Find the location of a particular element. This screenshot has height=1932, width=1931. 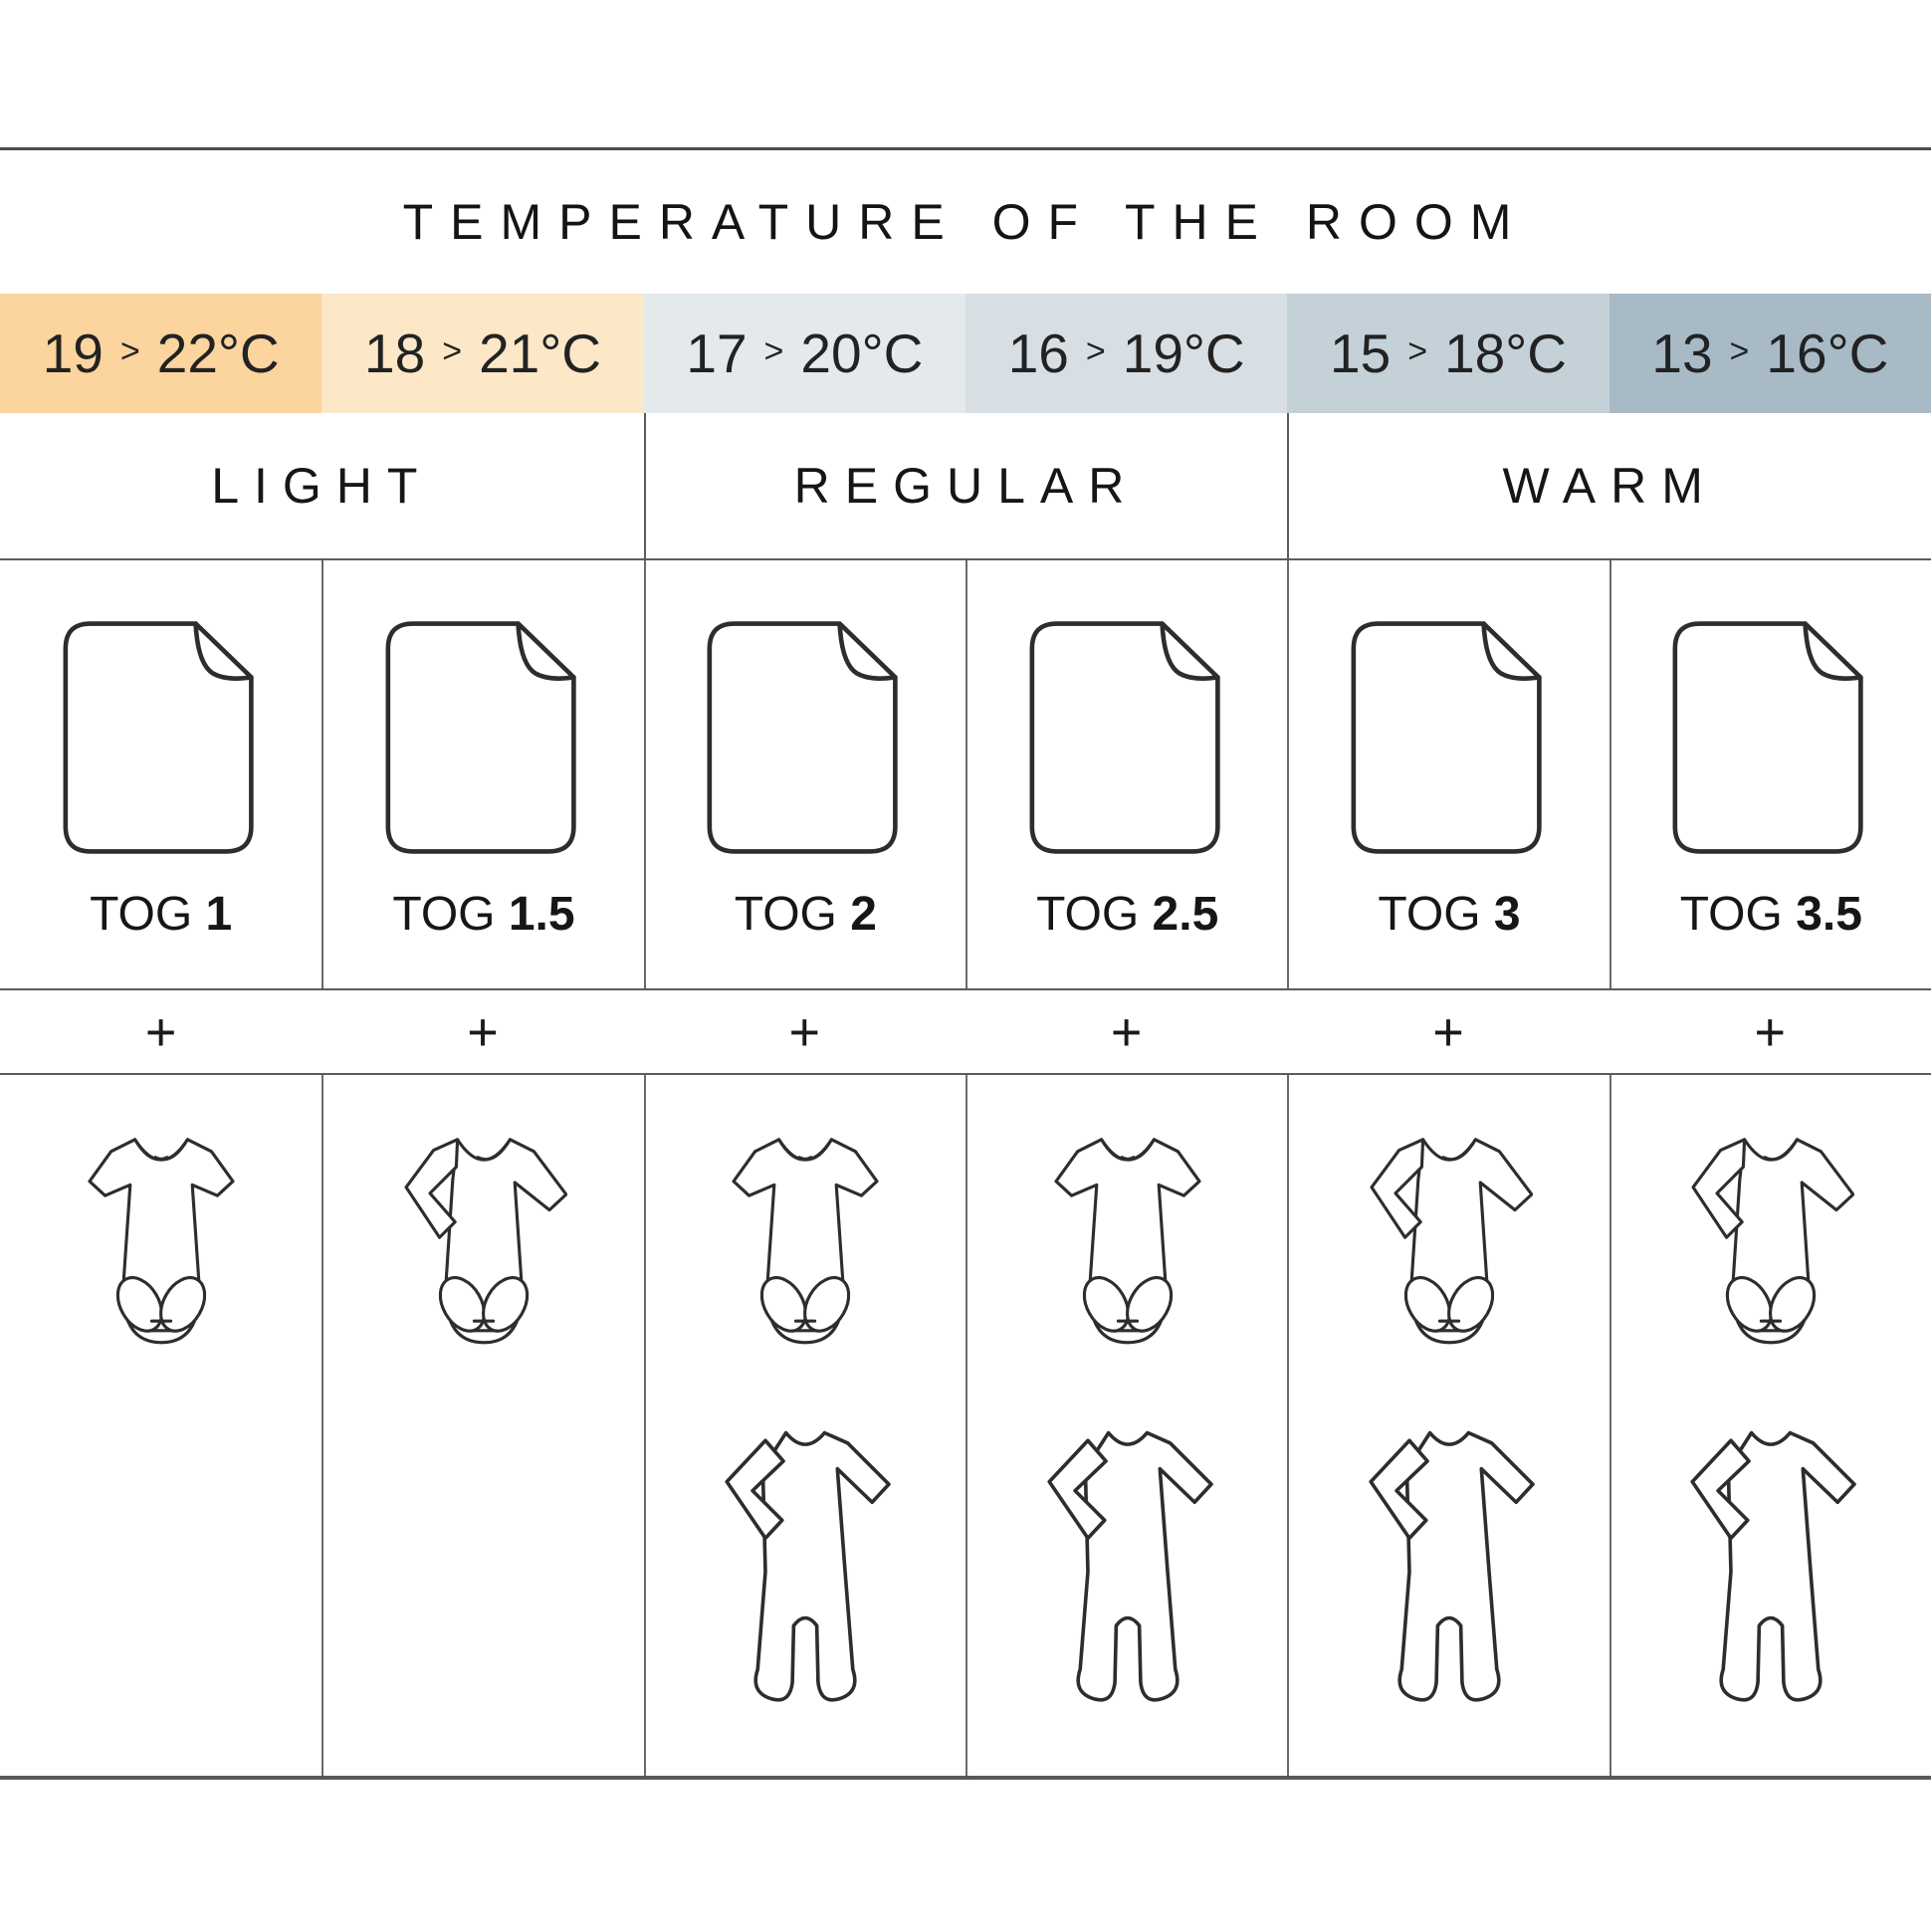

temp-from: 19 is located at coordinates (73, 353).